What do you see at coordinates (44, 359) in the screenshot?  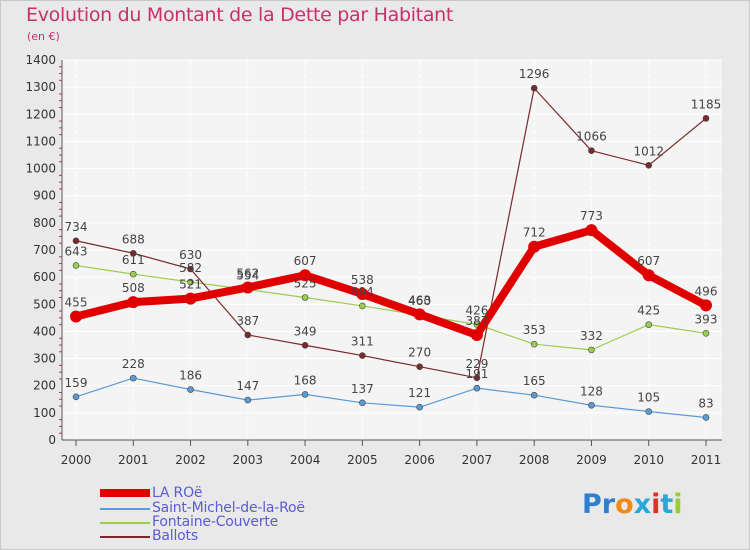 I see `y-tick-label: 300` at bounding box center [44, 359].